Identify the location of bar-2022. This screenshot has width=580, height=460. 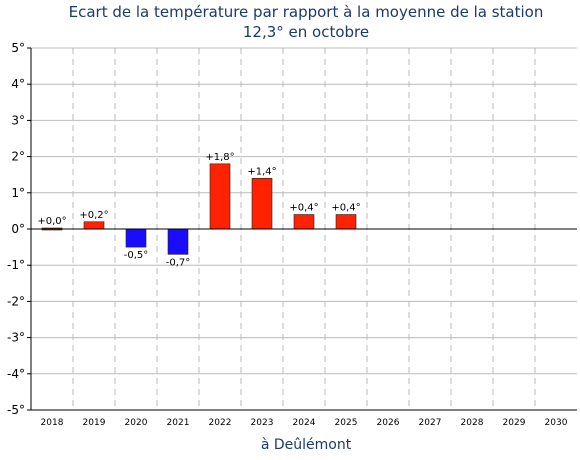
(220, 196).